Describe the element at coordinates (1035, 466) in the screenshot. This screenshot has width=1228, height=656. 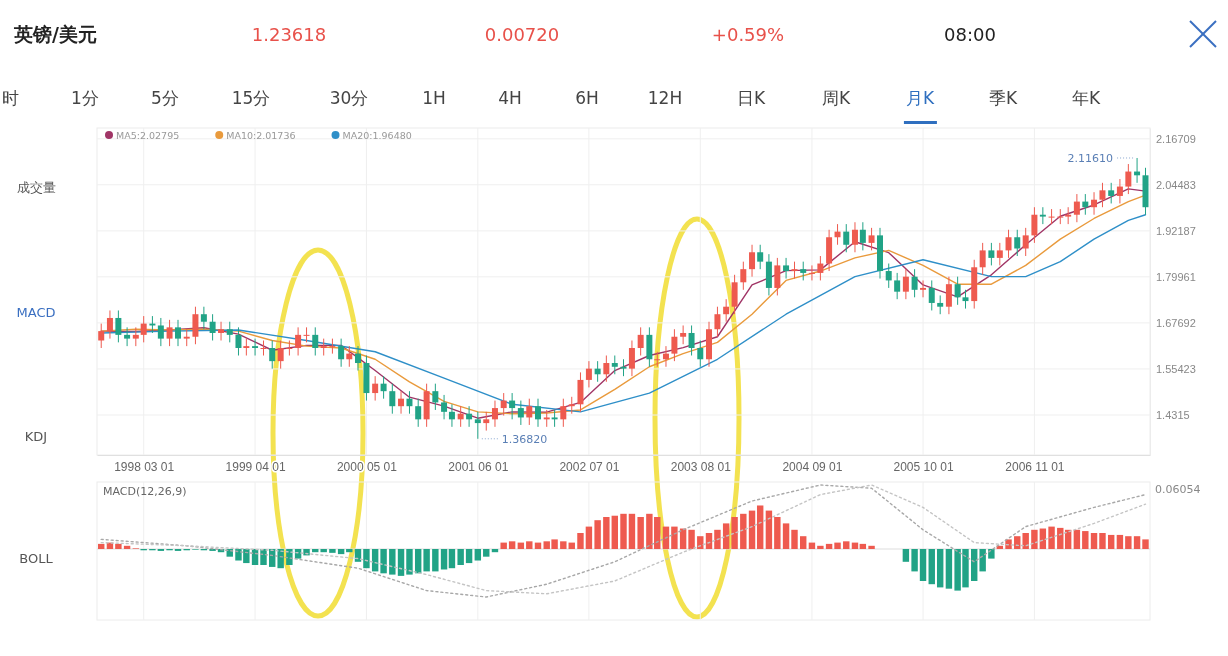
I see `x-tick-label: 2006 11 01` at that location.